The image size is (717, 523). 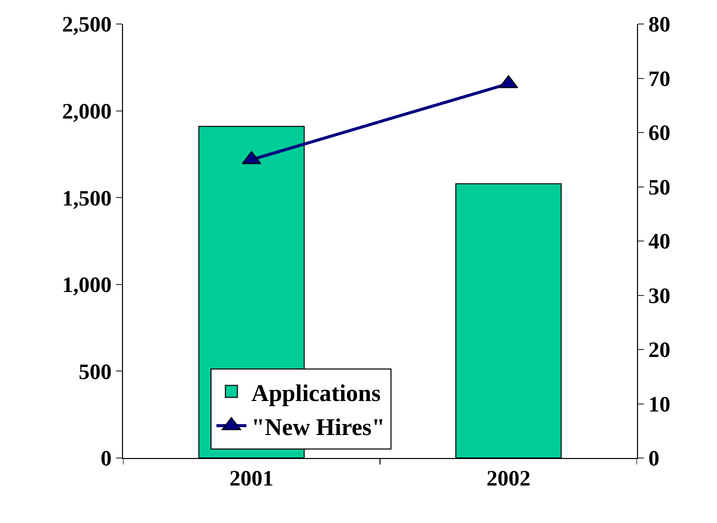 What do you see at coordinates (659, 295) in the screenshot?
I see `y2-tick-label: 30` at bounding box center [659, 295].